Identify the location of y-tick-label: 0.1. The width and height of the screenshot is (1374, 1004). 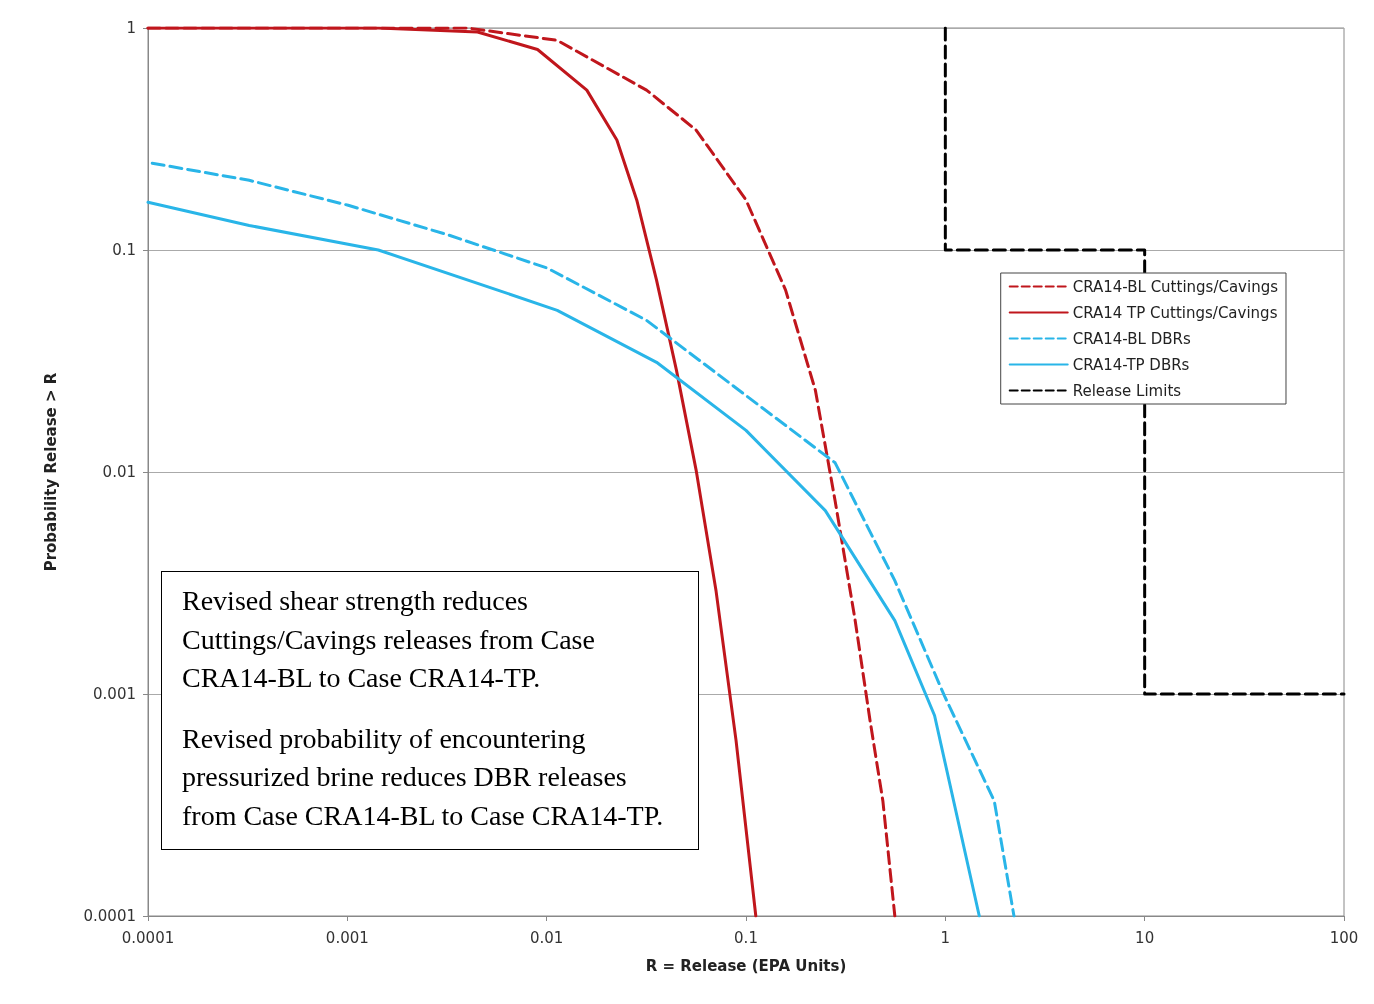
(124, 250).